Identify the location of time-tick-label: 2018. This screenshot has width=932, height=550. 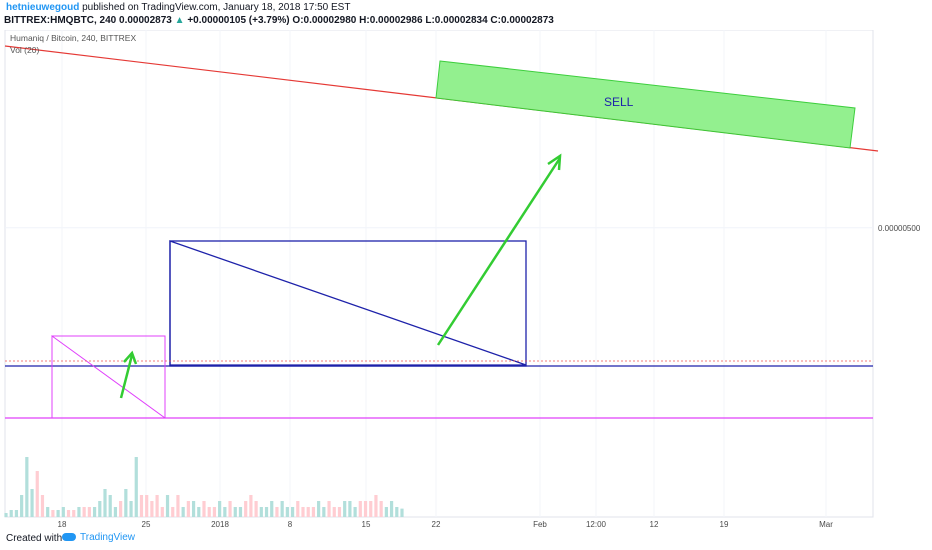
(220, 524).